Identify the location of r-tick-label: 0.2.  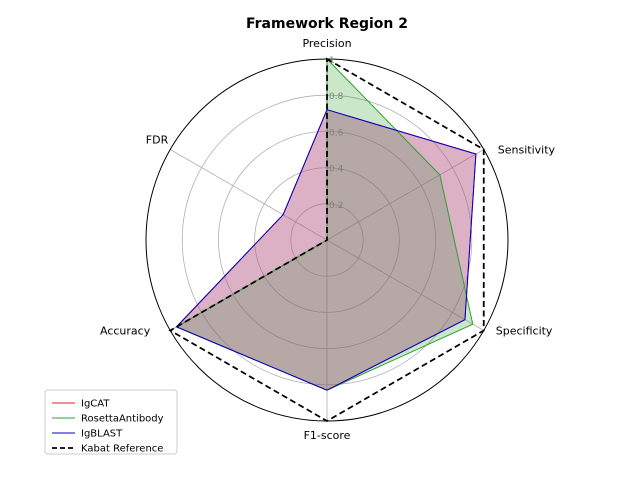
(336, 206).